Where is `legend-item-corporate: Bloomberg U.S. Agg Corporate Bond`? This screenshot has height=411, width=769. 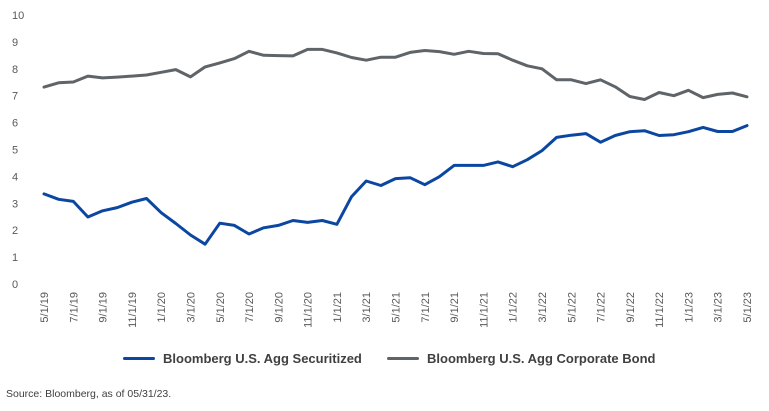
legend-item-corporate: Bloomberg U.S. Agg Corporate Bond is located at coordinates (521, 358).